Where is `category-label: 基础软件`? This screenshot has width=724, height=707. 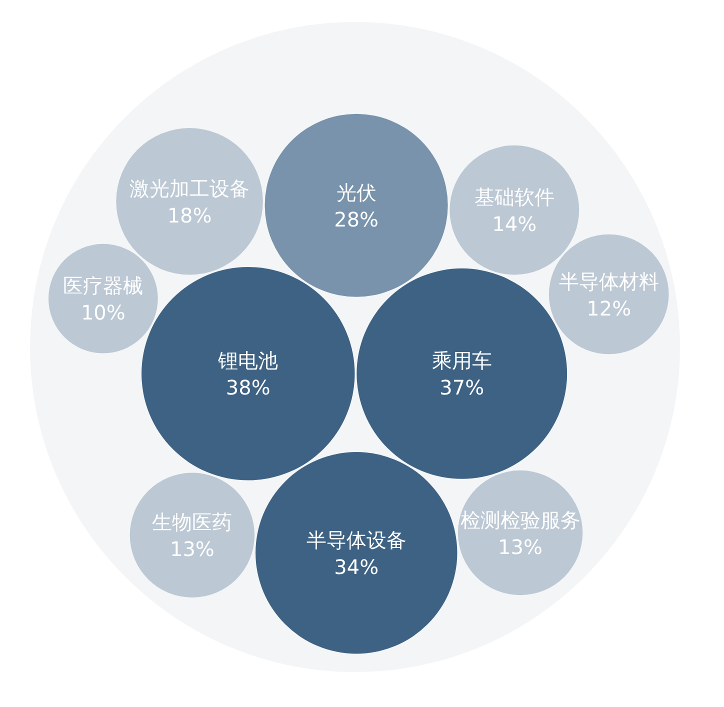
category-label: 基础软件 is located at coordinates (514, 197).